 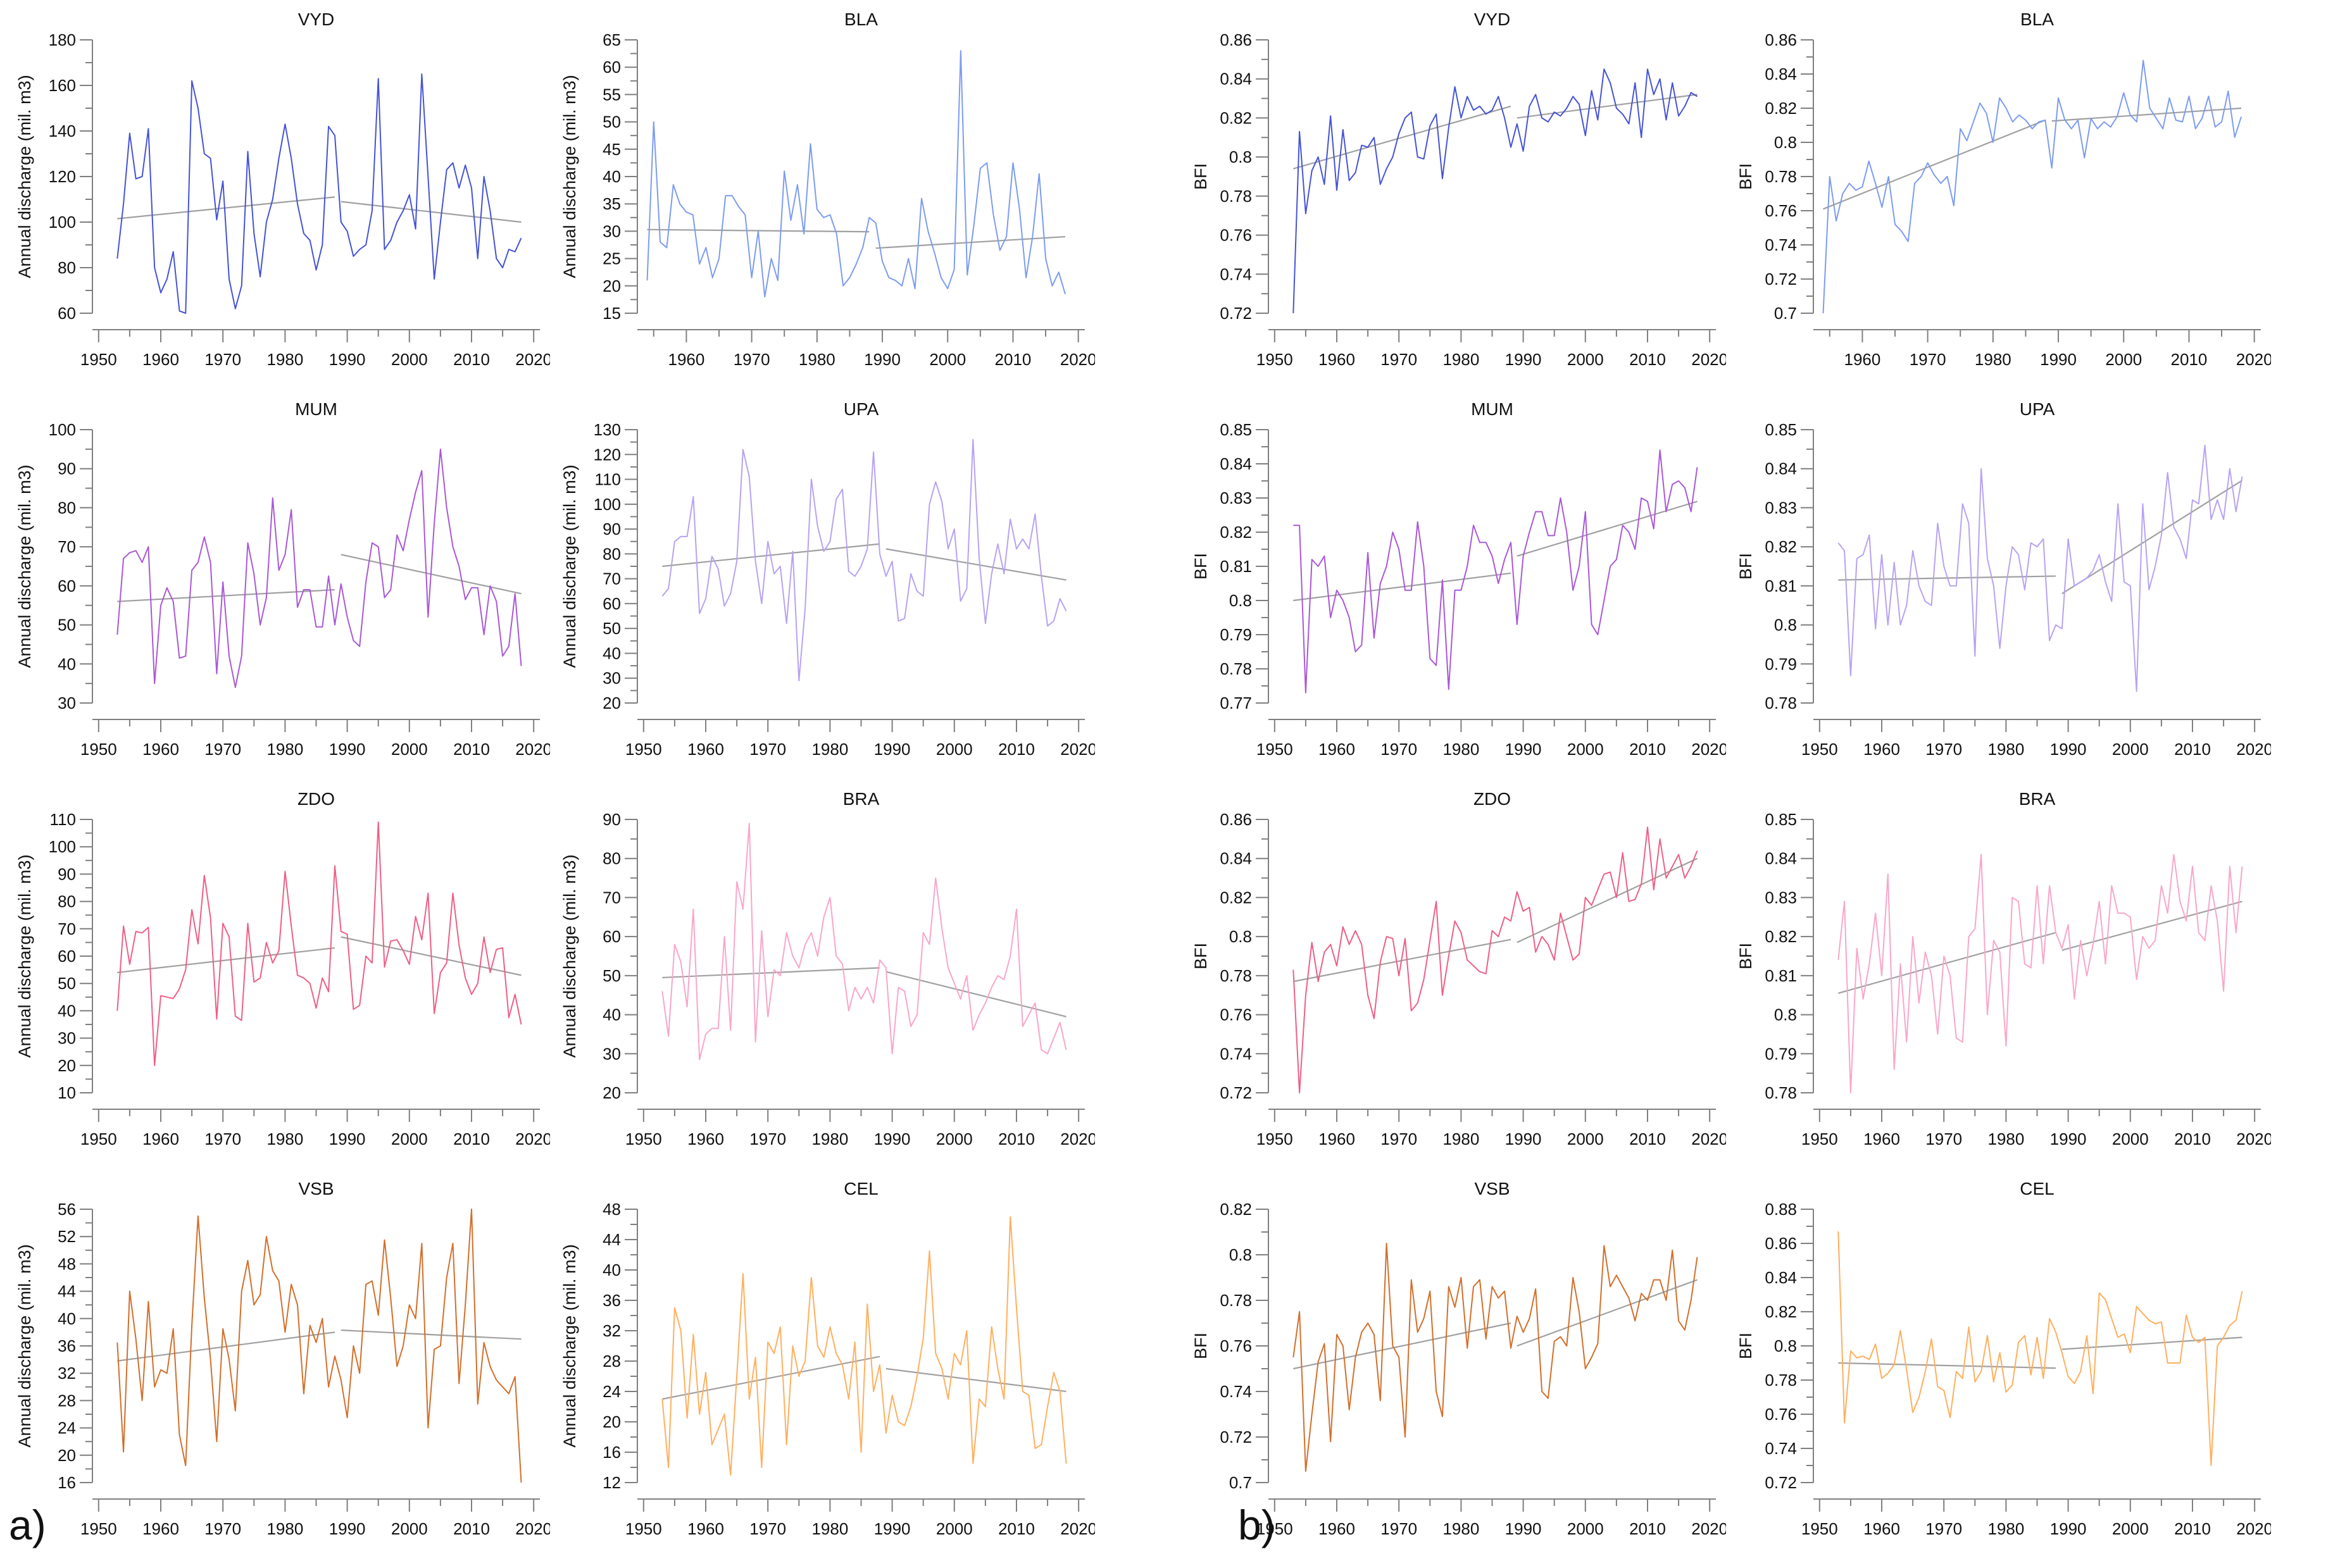 I want to click on y-tick-label: 0.86, so click(x=1781, y=1243).